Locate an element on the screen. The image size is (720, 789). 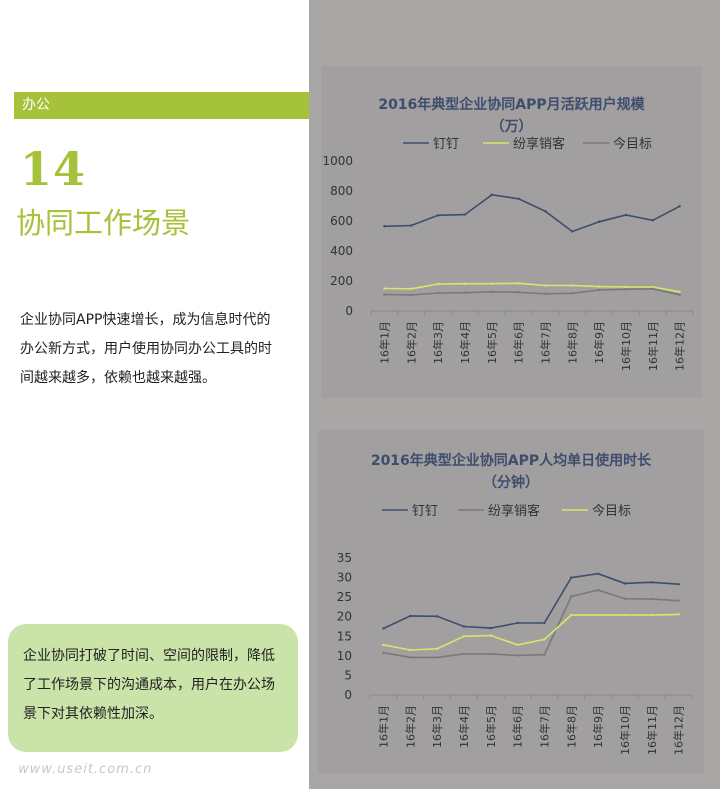
x-tick-label-0-8: 16年9月 is located at coordinates (599, 342).